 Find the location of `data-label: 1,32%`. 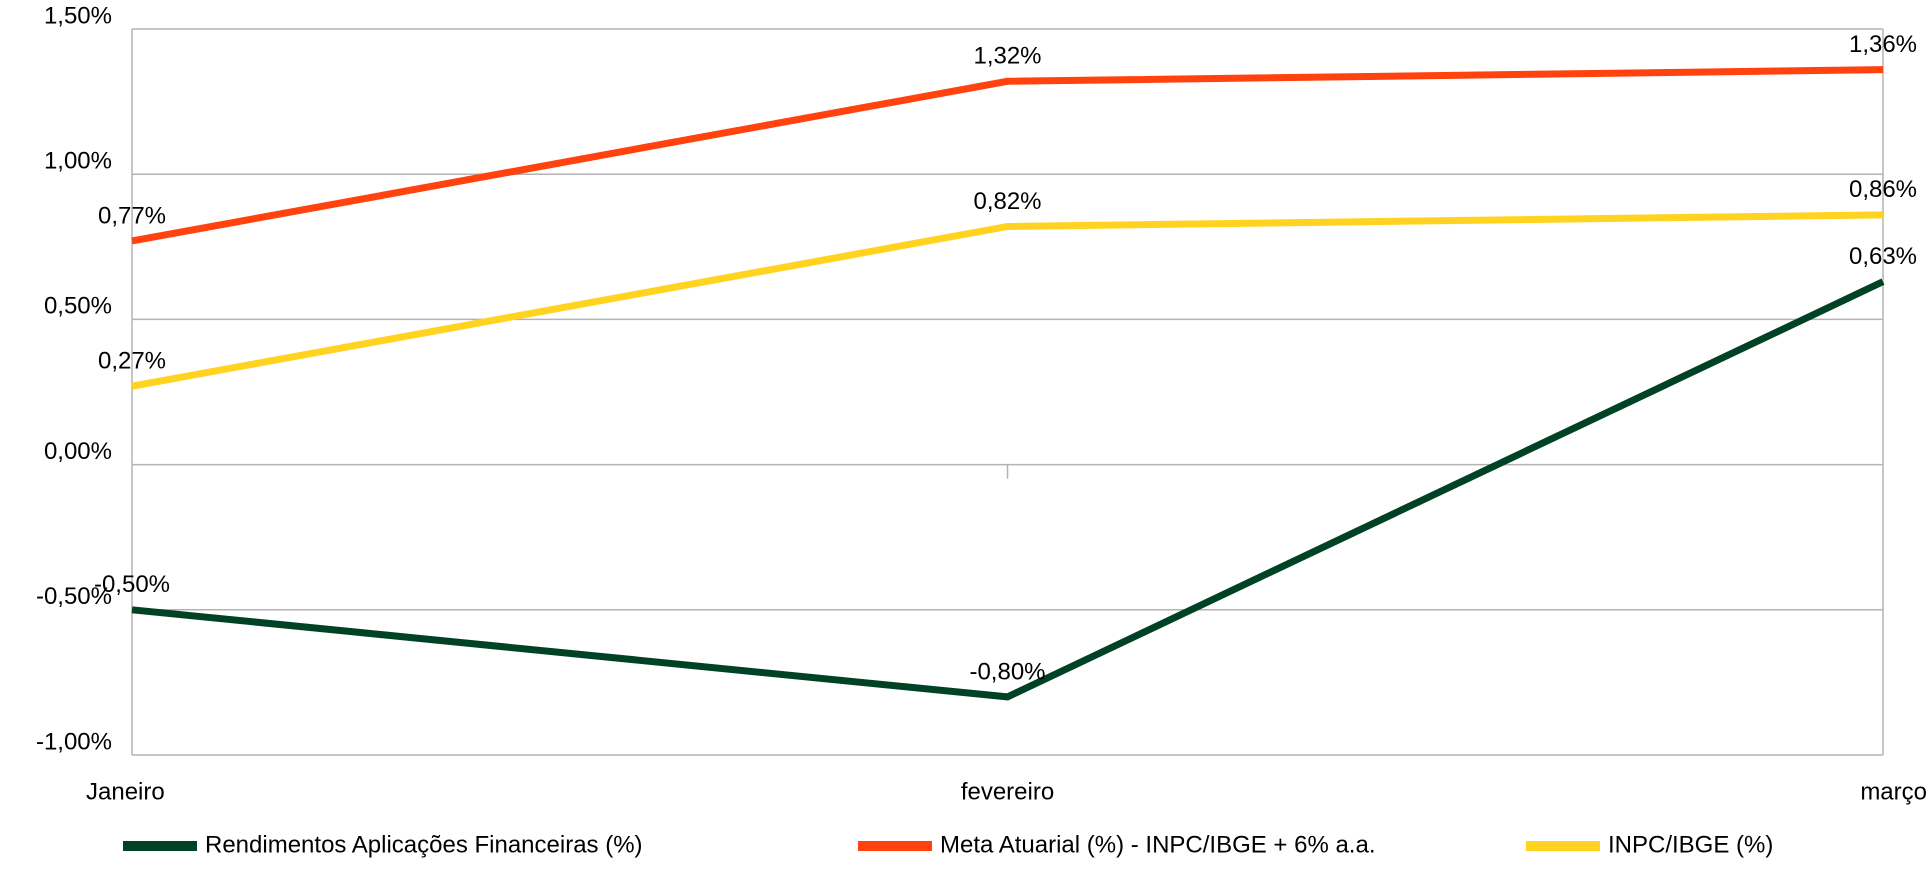

data-label: 1,32% is located at coordinates (1007, 56).